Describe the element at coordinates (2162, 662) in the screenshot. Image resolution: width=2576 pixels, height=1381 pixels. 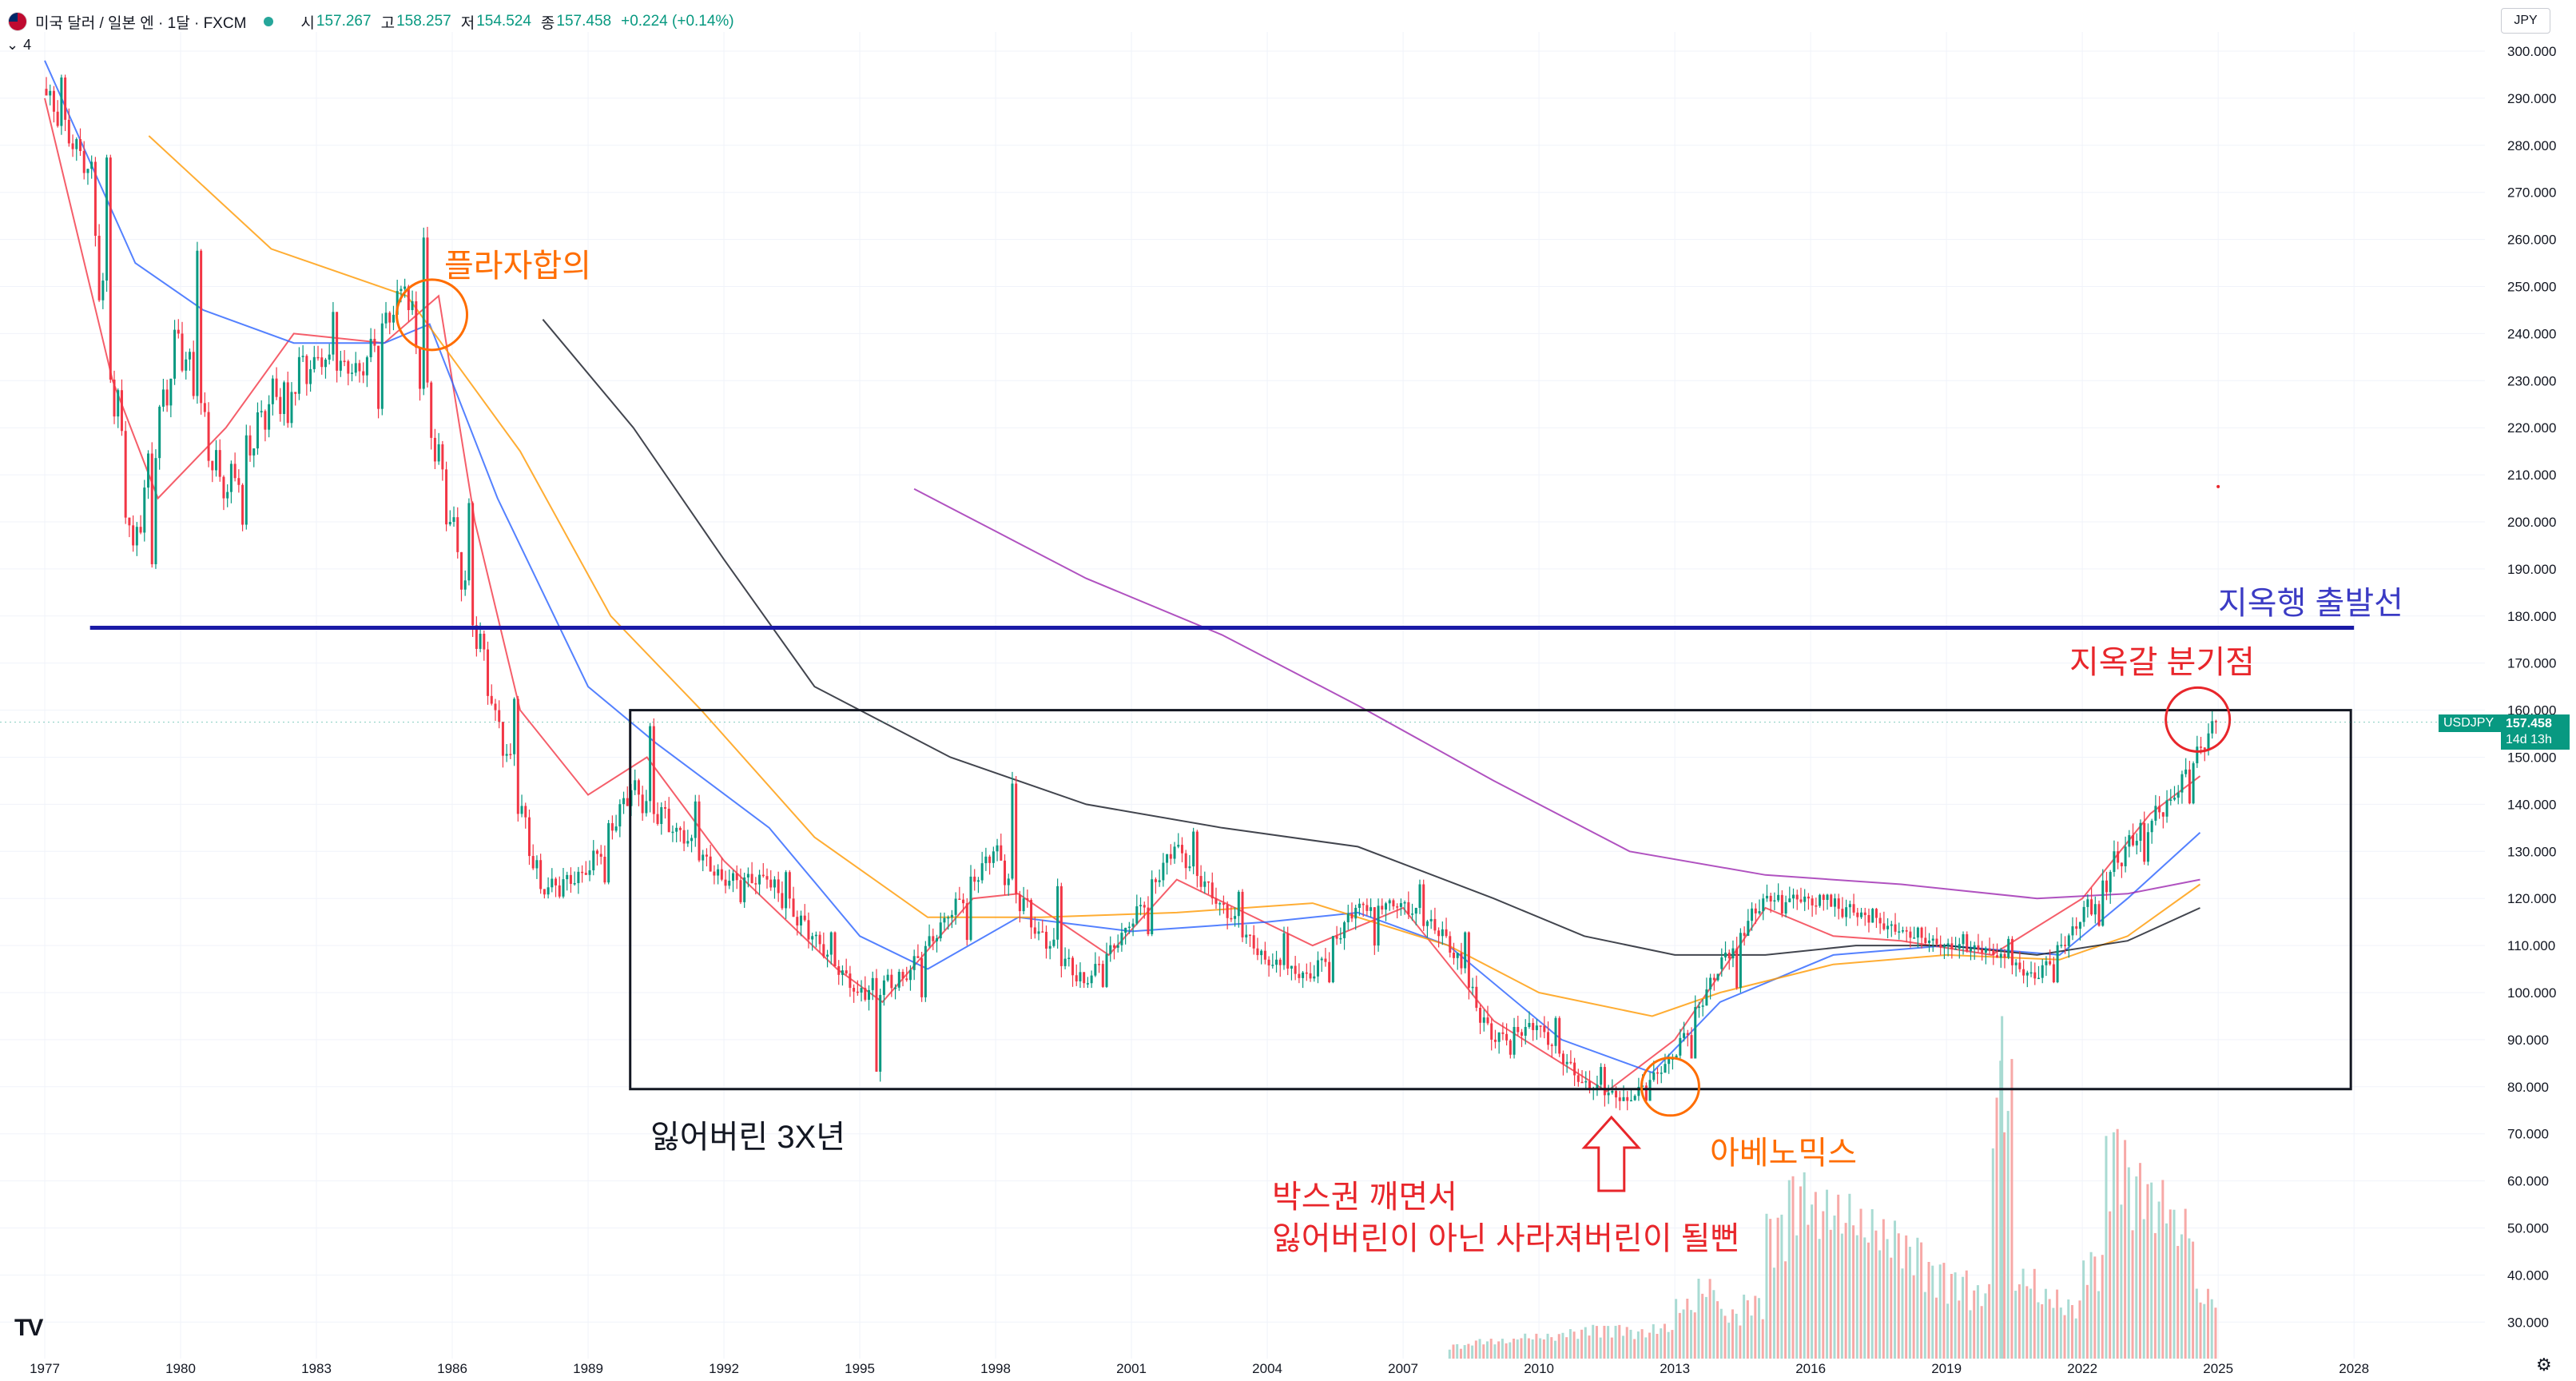
I see `annotation-hell-fork: 지옥갈 분기점` at that location.